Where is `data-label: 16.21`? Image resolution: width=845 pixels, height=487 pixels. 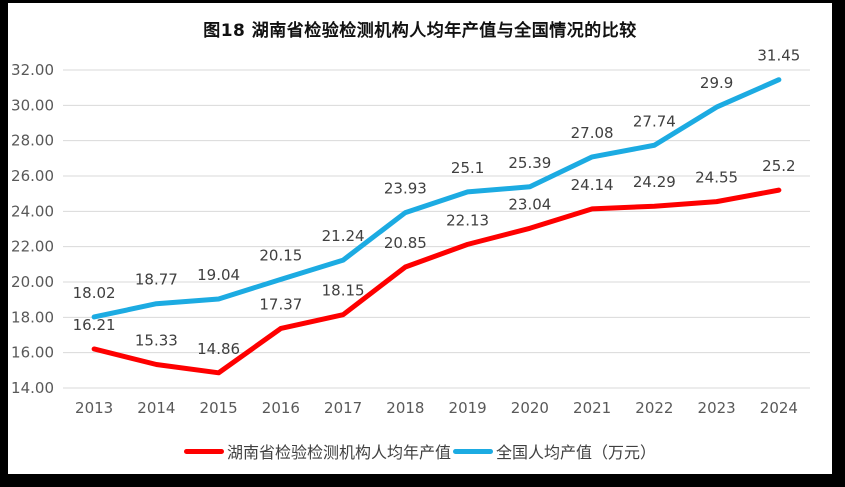
data-label: 16.21 is located at coordinates (94, 325).